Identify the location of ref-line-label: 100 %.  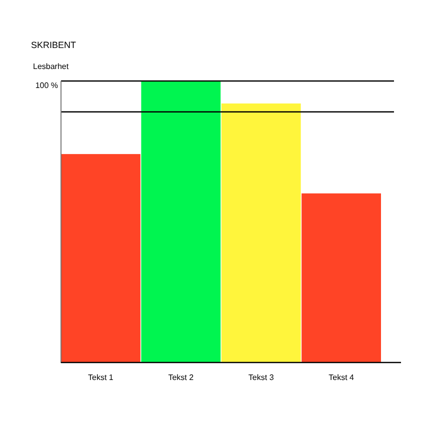
(46, 85).